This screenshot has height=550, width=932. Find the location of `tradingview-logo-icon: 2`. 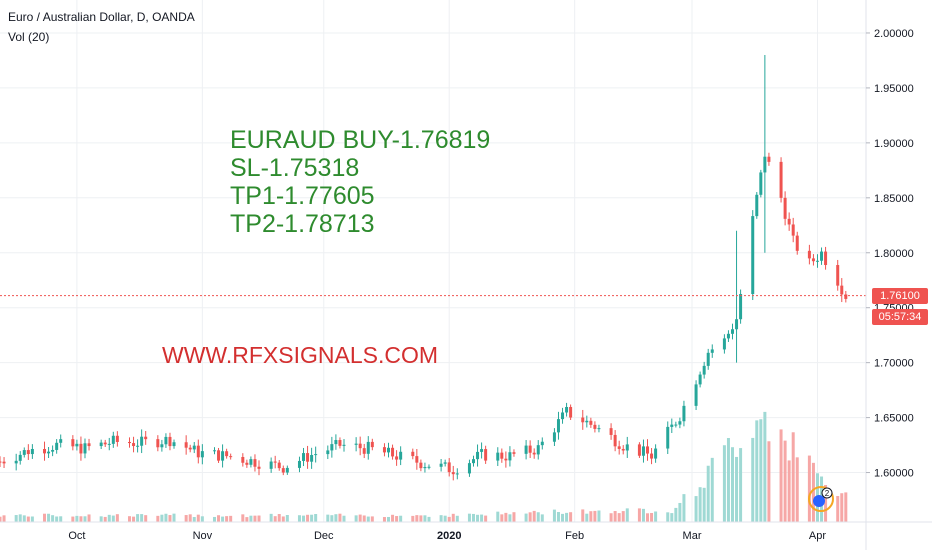

tradingview-logo-icon: 2 is located at coordinates (821, 499).